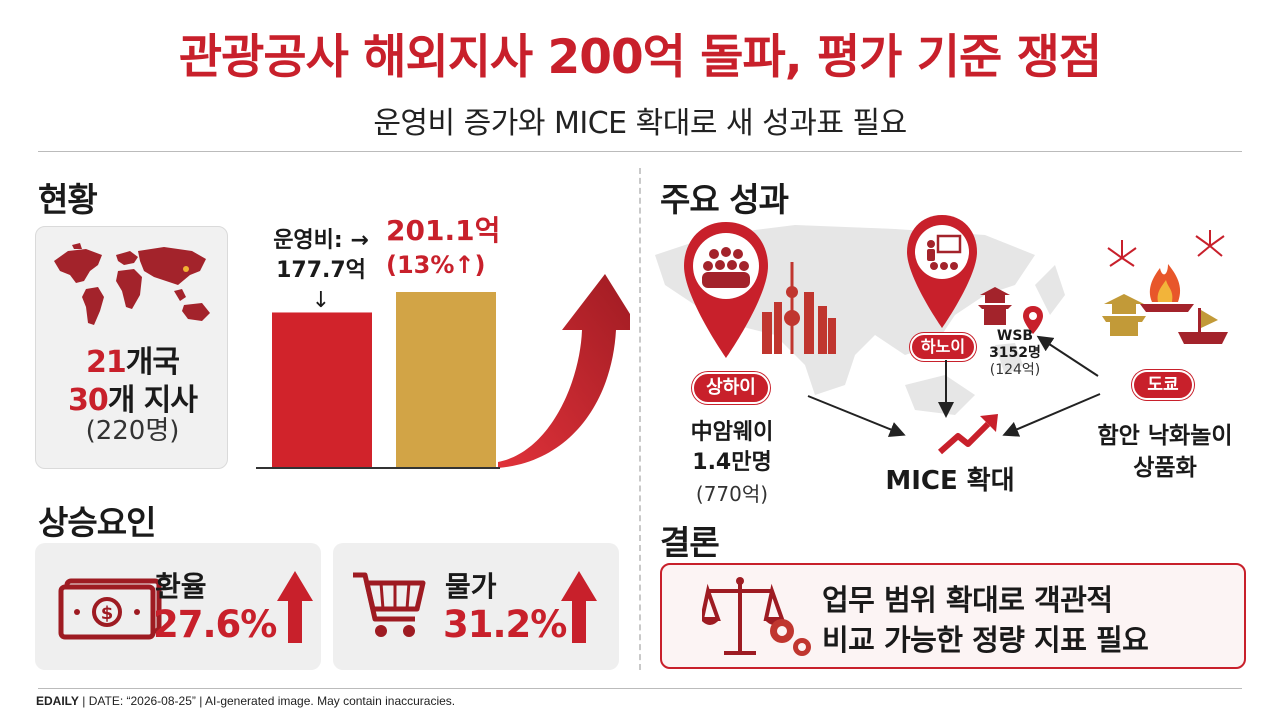 The height and width of the screenshot is (714, 1280). I want to click on skyline-icon, so click(799, 308).